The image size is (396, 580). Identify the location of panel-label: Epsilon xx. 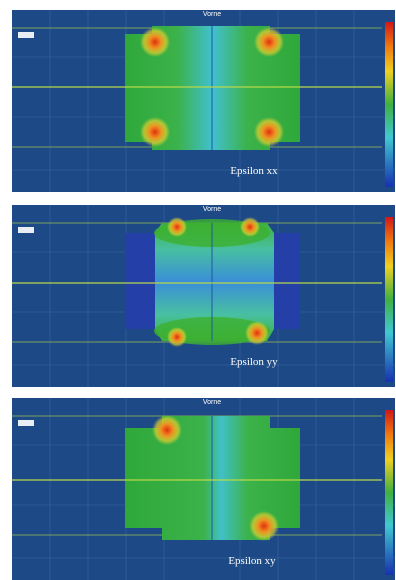
(254, 171).